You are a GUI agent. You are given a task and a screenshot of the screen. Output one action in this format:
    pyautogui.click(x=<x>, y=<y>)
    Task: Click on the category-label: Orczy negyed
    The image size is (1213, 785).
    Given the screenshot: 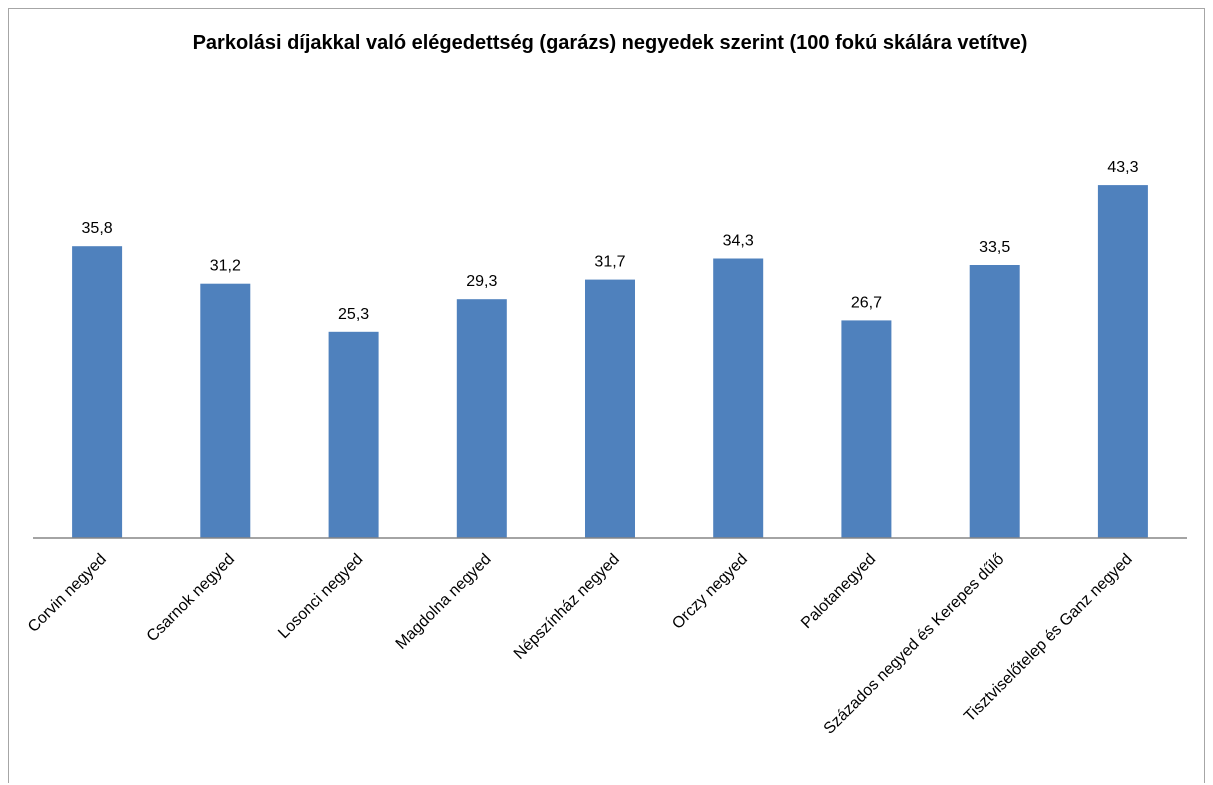 What is the action you would take?
    pyautogui.click(x=710, y=592)
    